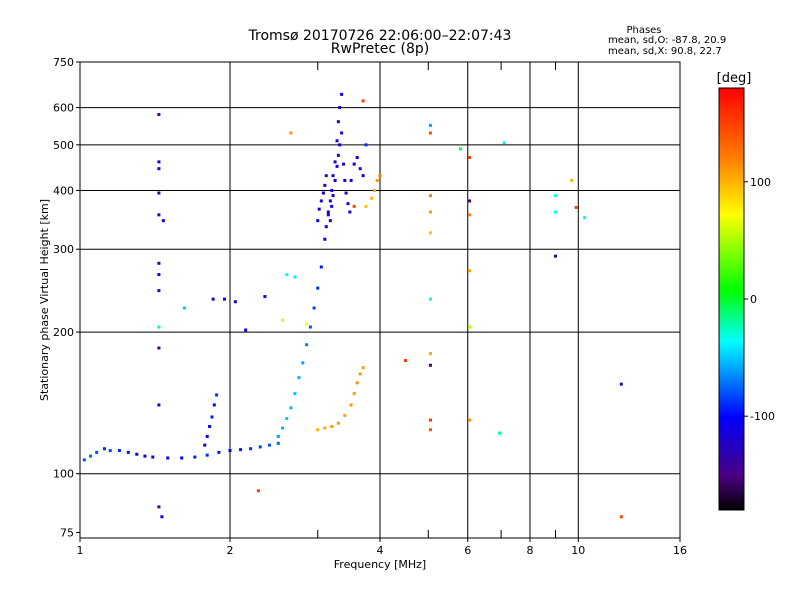 The width and height of the screenshot is (800, 600). What do you see at coordinates (665, 51) in the screenshot?
I see `stats-x-line: mean, sd,X: 90.8, 22.7` at bounding box center [665, 51].